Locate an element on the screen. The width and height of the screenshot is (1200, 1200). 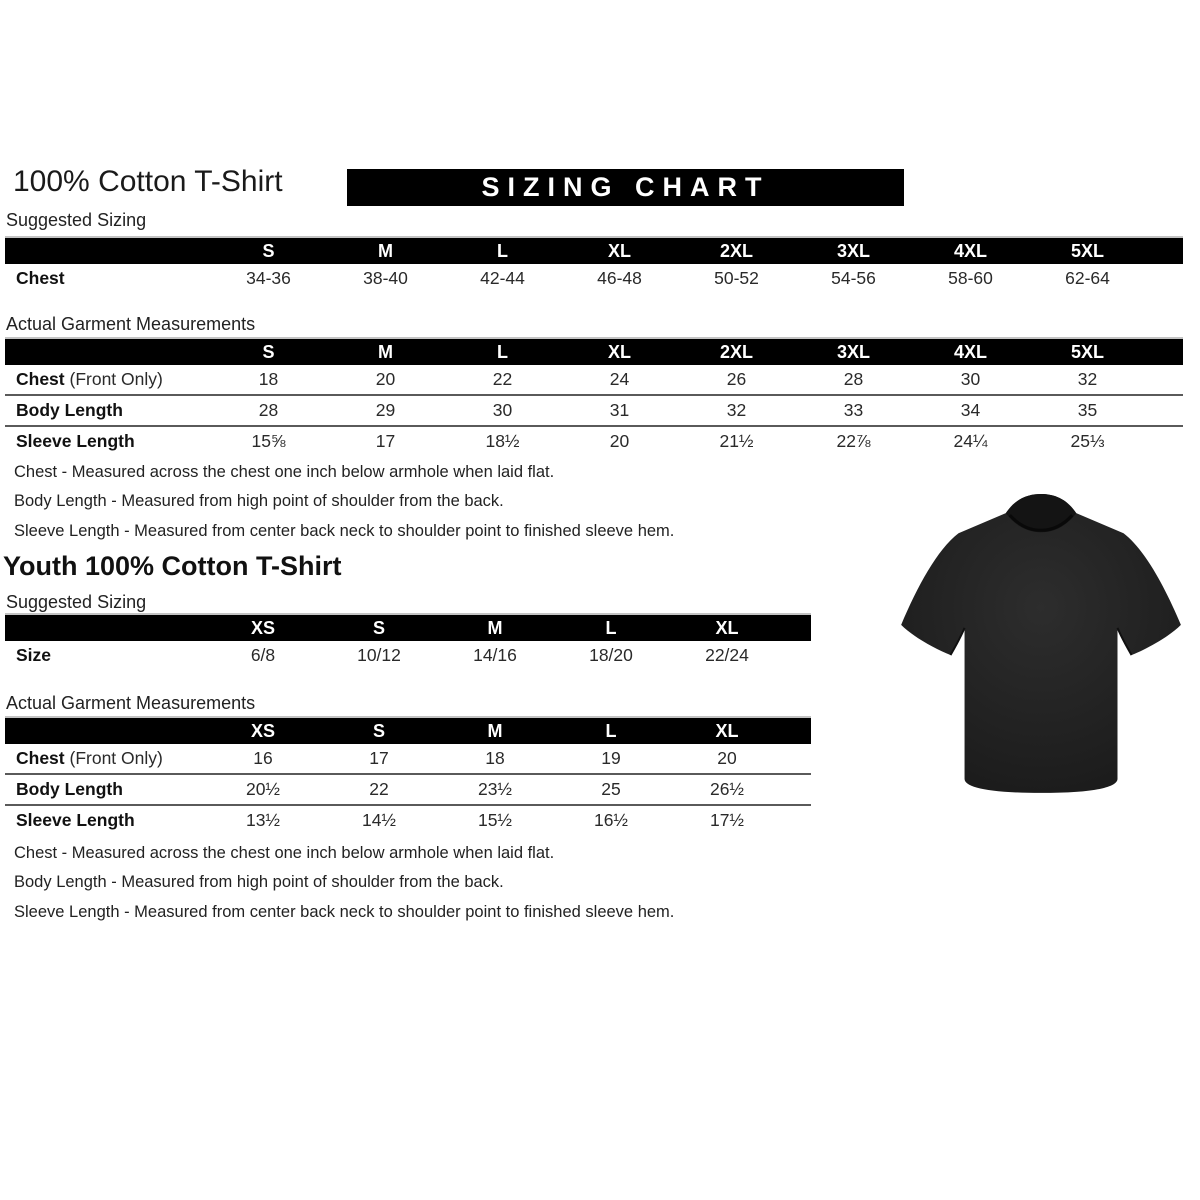
cell: 14½ is located at coordinates (379, 819).